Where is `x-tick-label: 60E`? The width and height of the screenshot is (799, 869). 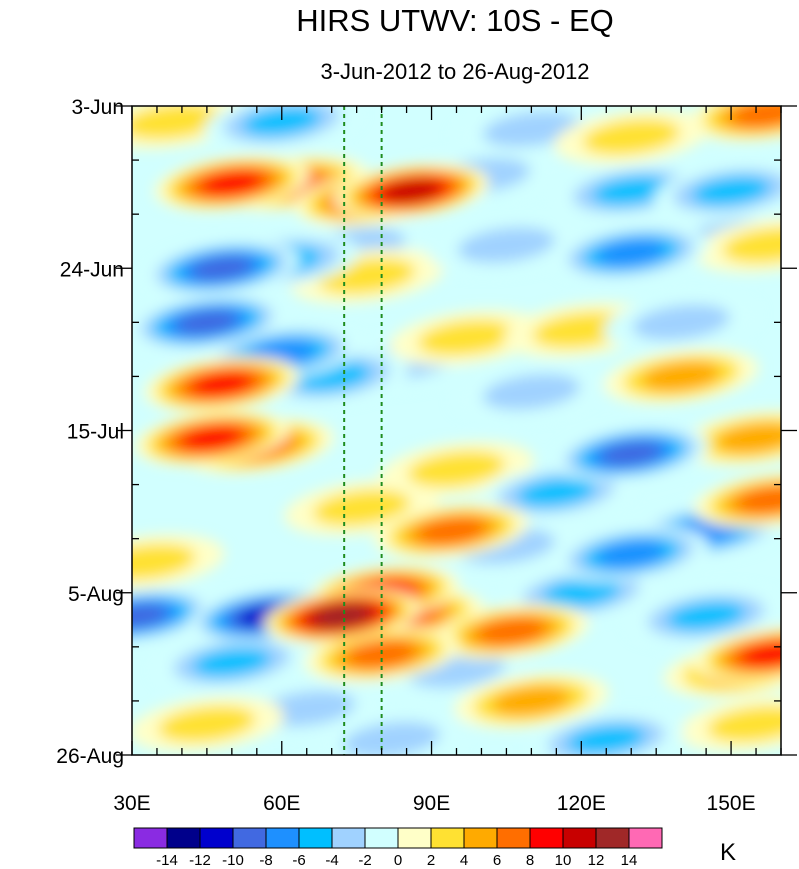 x-tick-label: 60E is located at coordinates (281, 803).